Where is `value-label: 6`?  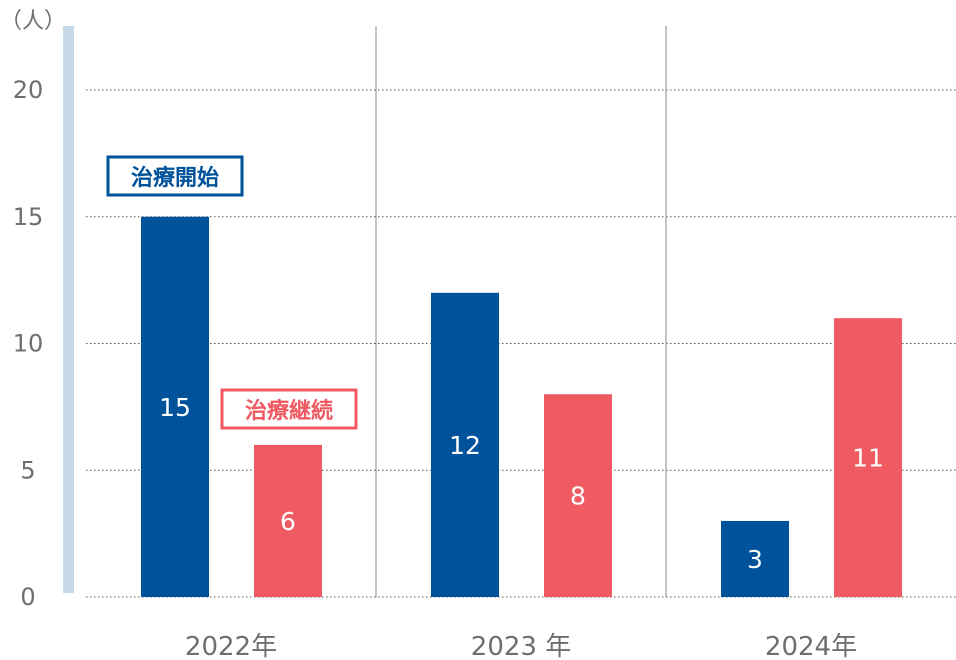
value-label: 6 is located at coordinates (288, 521).